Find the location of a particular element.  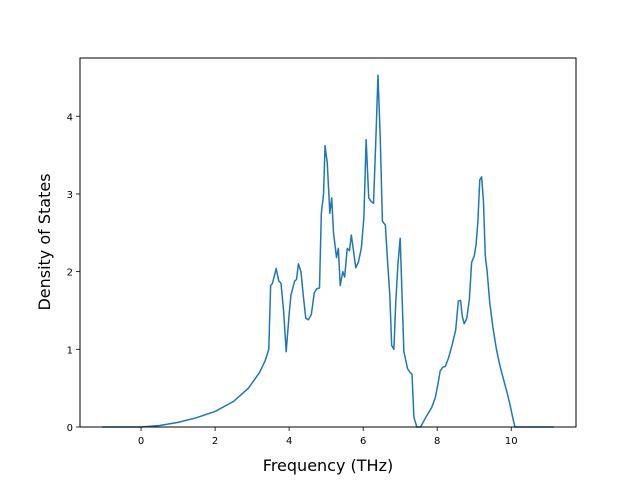

x-tick-label: 8 is located at coordinates (437, 441).